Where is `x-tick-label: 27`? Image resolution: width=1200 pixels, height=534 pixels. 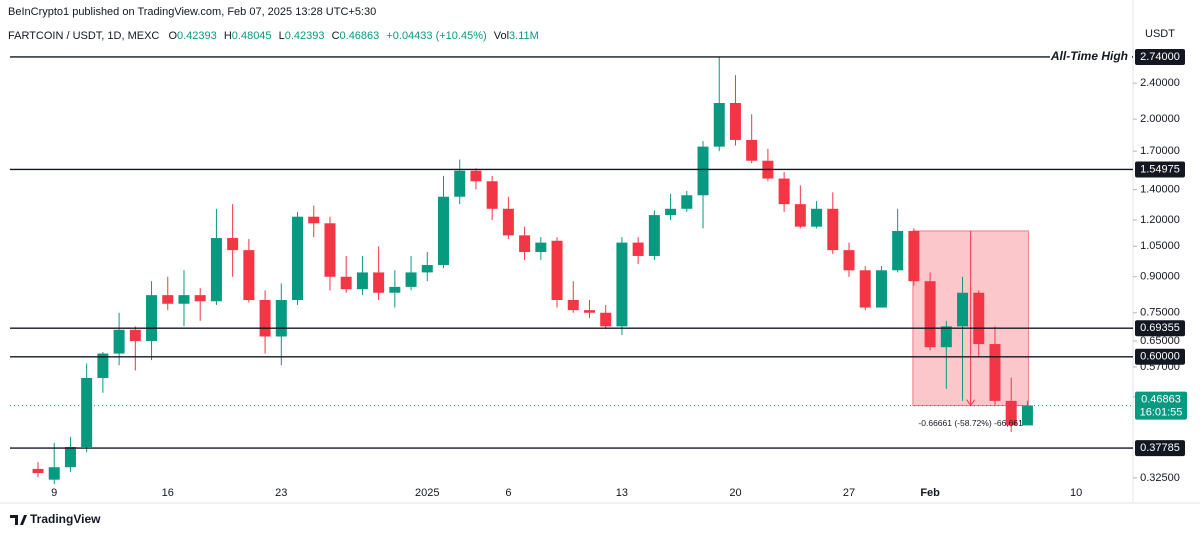
x-tick-label: 27 is located at coordinates (849, 493).